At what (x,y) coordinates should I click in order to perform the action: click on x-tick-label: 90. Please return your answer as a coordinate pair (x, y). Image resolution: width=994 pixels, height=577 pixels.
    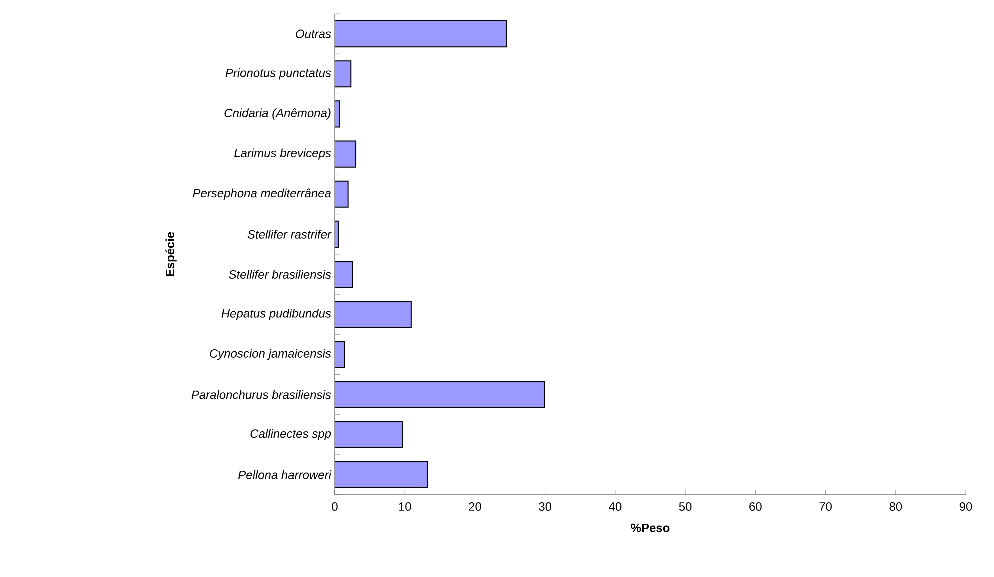
    Looking at the image, I should click on (966, 507).